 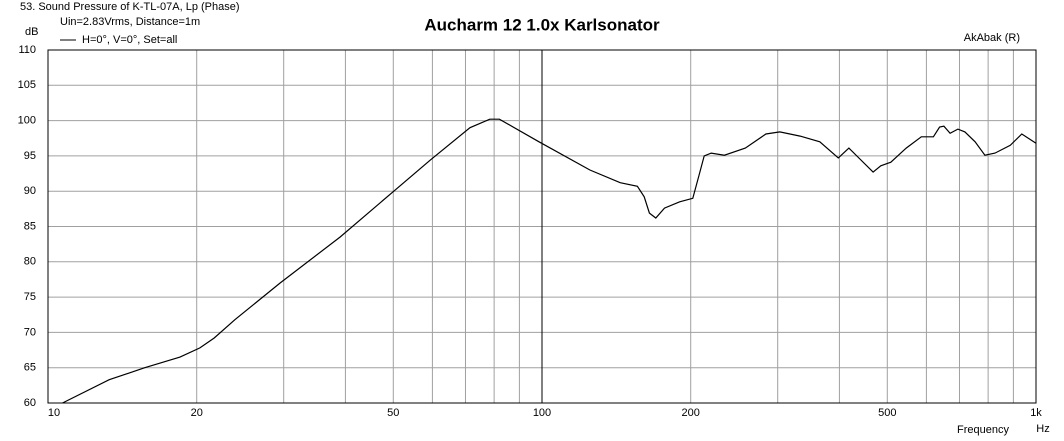 What do you see at coordinates (129, 40) in the screenshot?
I see `legend-label: H=0°, V=0°, Set=all` at bounding box center [129, 40].